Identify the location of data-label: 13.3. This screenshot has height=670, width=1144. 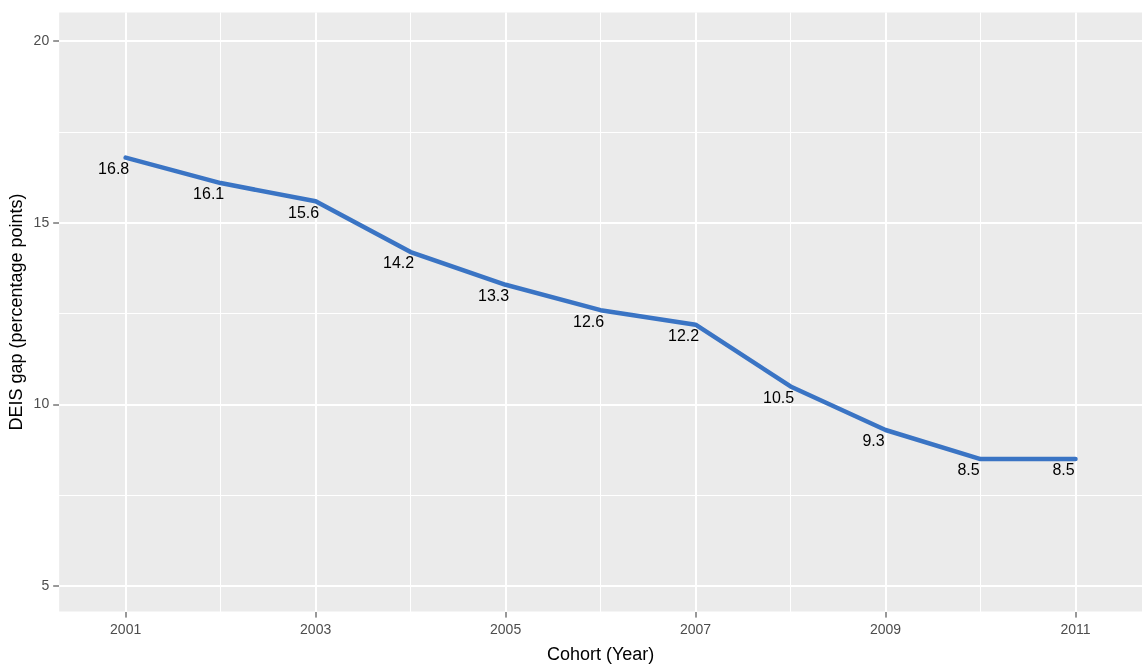
(494, 296).